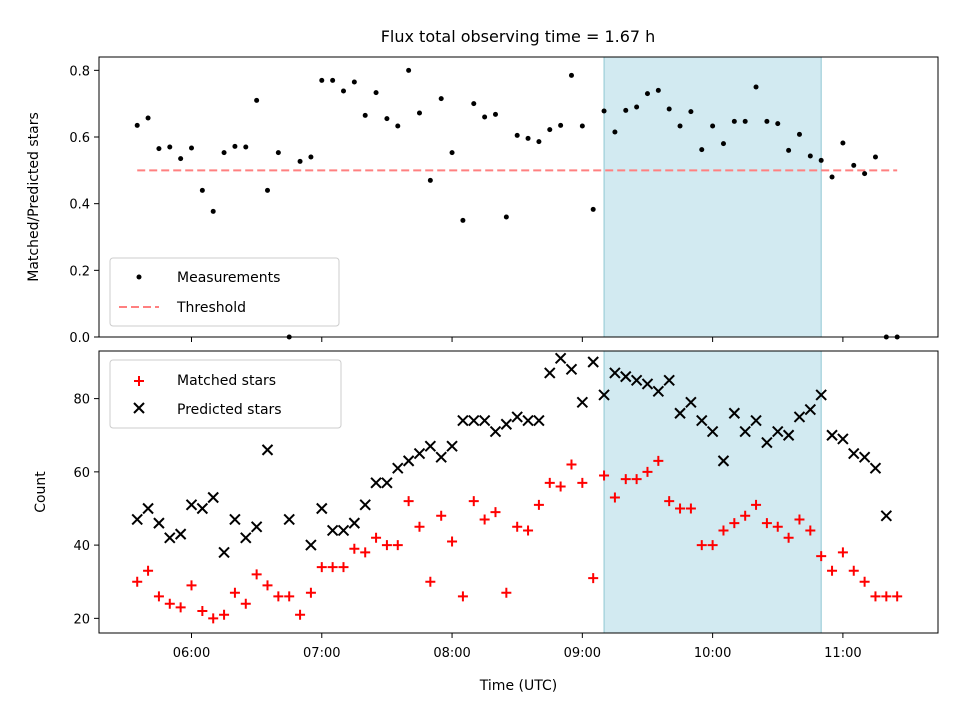 This screenshot has height=724, width=960. I want to click on x-tick-label: 10:00, so click(712, 653).